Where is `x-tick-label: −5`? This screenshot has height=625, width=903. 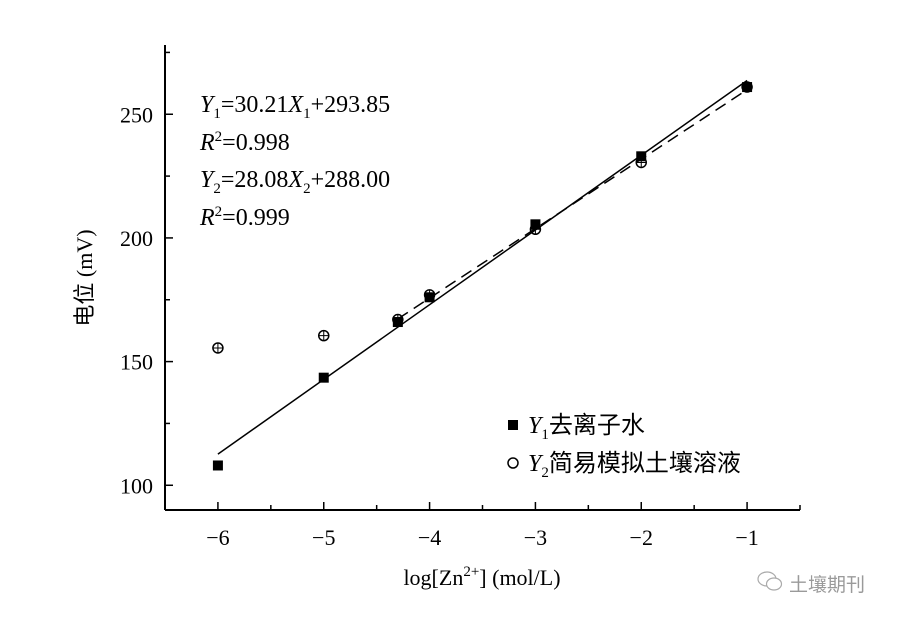 x-tick-label: −5 is located at coordinates (323, 537).